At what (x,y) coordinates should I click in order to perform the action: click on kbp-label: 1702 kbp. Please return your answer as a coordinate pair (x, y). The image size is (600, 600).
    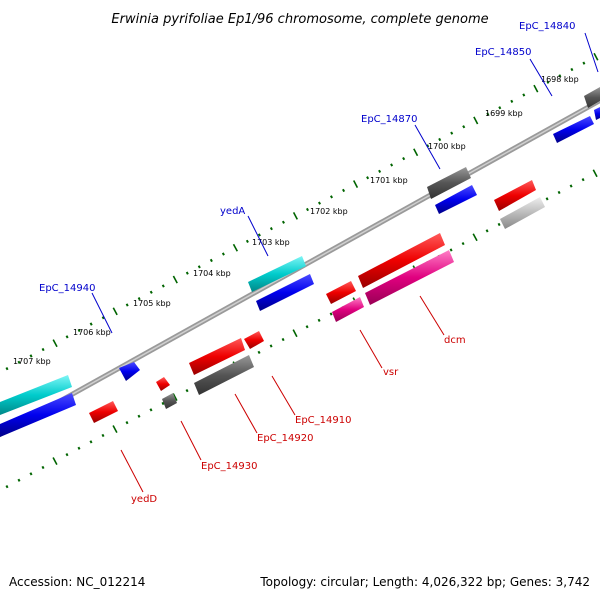
    Looking at the image, I should click on (329, 211).